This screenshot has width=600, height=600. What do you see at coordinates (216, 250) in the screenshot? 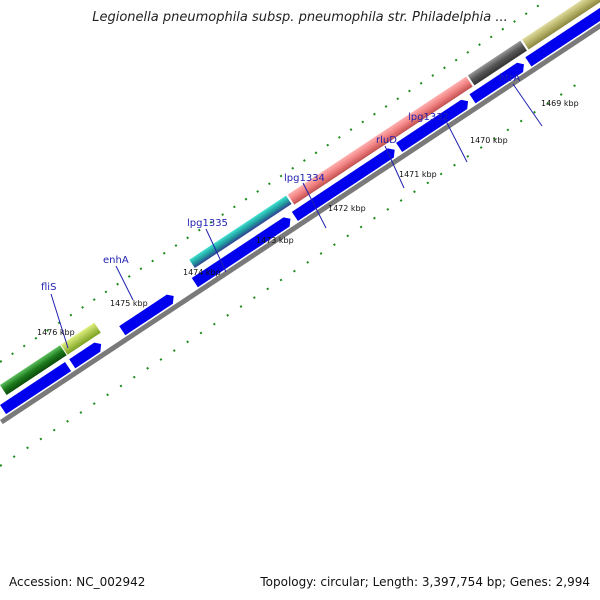
I see `lpg1335-leader` at bounding box center [216, 250].